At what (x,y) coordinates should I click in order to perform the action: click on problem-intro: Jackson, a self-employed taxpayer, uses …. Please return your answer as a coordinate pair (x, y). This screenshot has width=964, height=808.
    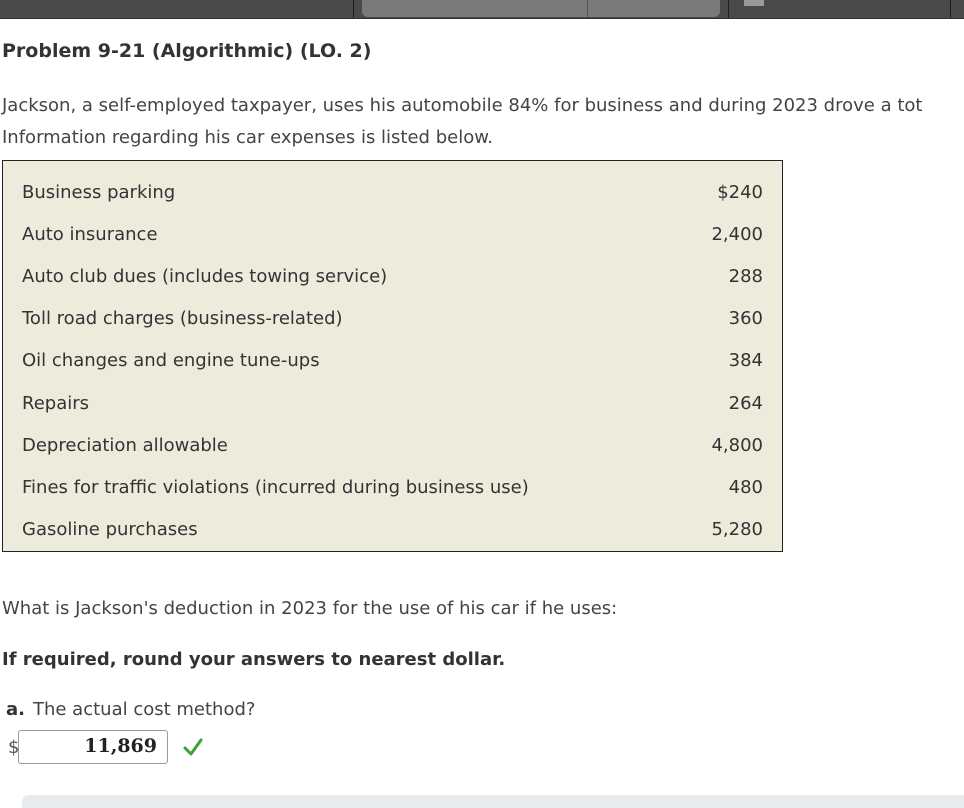
    Looking at the image, I should click on (483, 122).